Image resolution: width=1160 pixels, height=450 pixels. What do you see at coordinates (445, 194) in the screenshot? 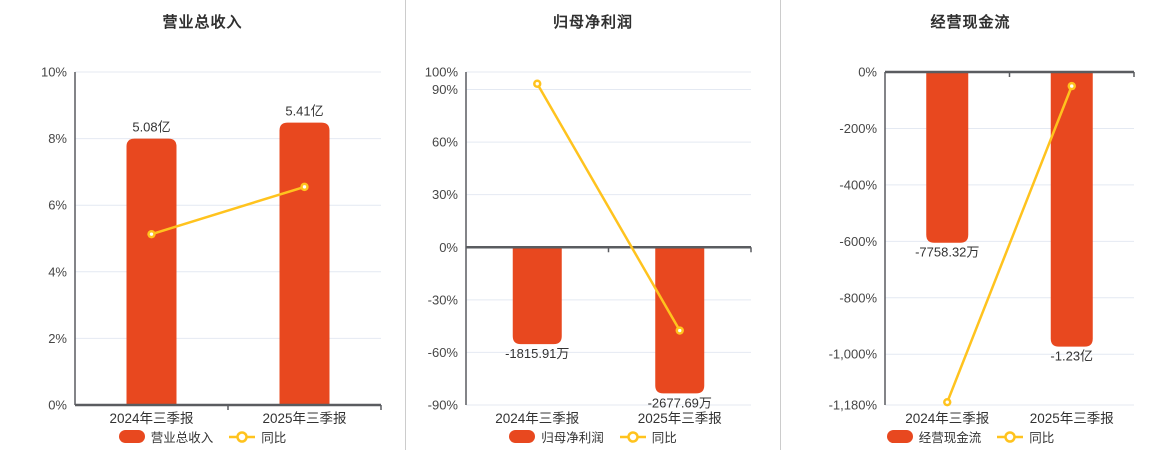
I see `y-tick-label: 30%` at bounding box center [445, 194].